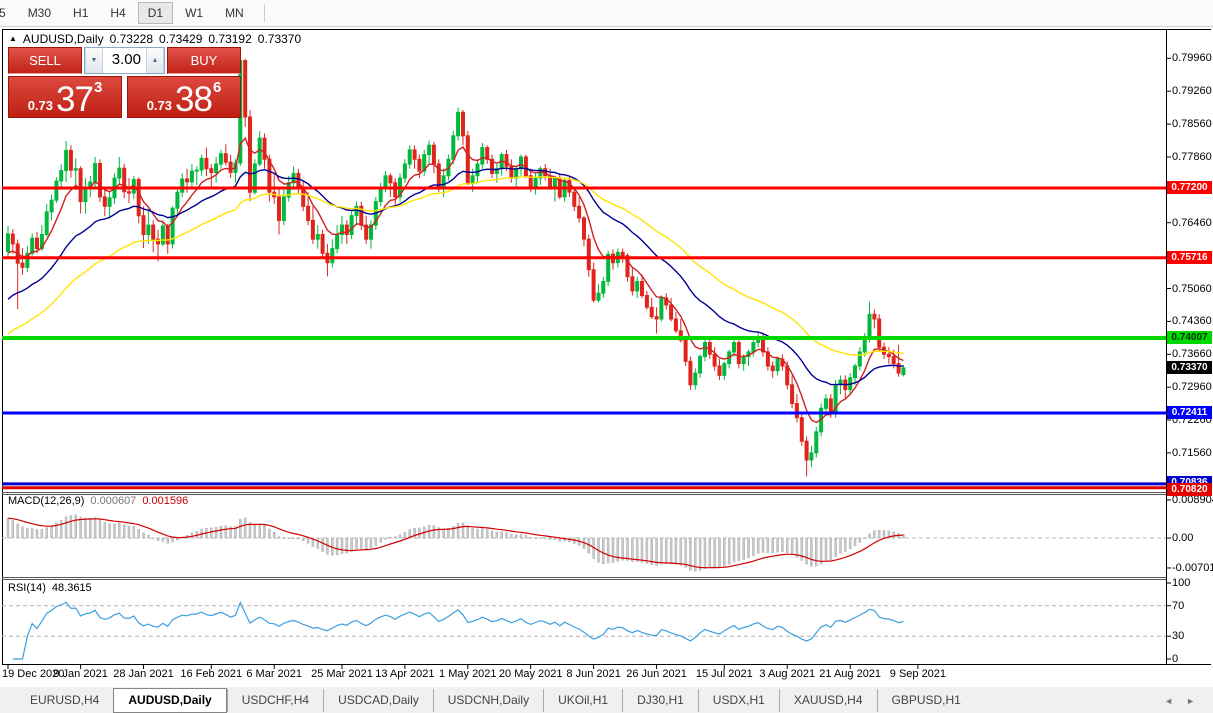  I want to click on date-tick-label: 9 Jan 2021, so click(80, 674).